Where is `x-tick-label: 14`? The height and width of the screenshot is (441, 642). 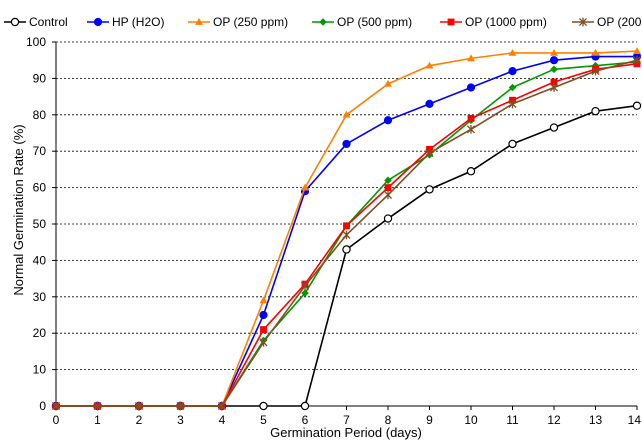 x-tick-label: 14 is located at coordinates (635, 420).